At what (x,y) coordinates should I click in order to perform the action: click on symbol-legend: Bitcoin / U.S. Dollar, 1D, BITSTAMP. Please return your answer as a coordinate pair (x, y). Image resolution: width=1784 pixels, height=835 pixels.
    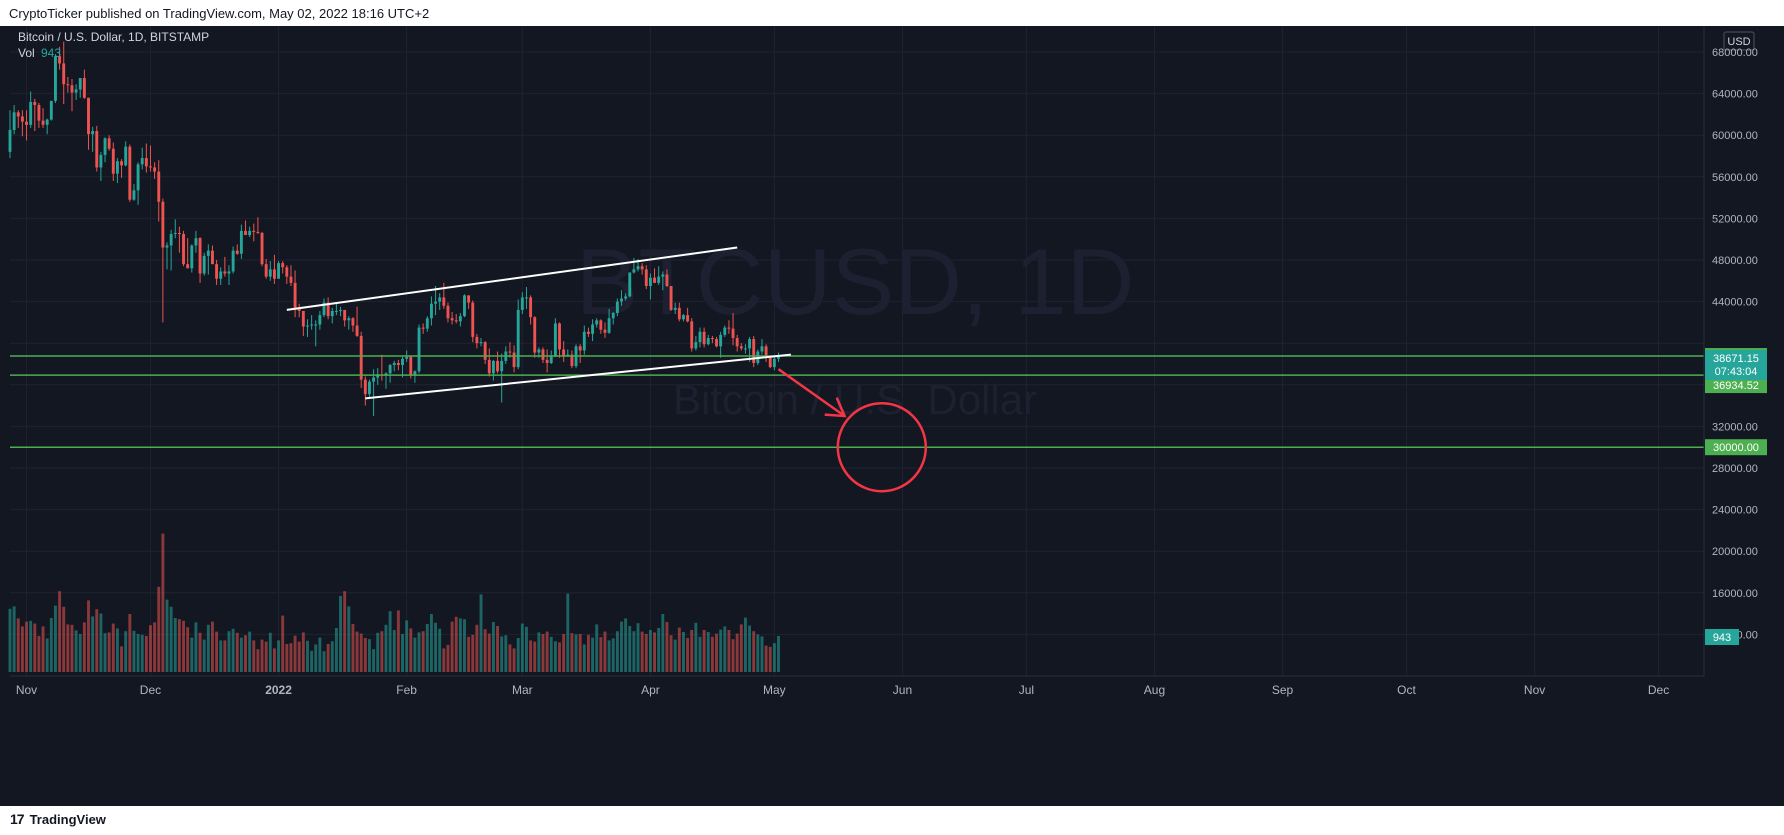
    Looking at the image, I should click on (113, 37).